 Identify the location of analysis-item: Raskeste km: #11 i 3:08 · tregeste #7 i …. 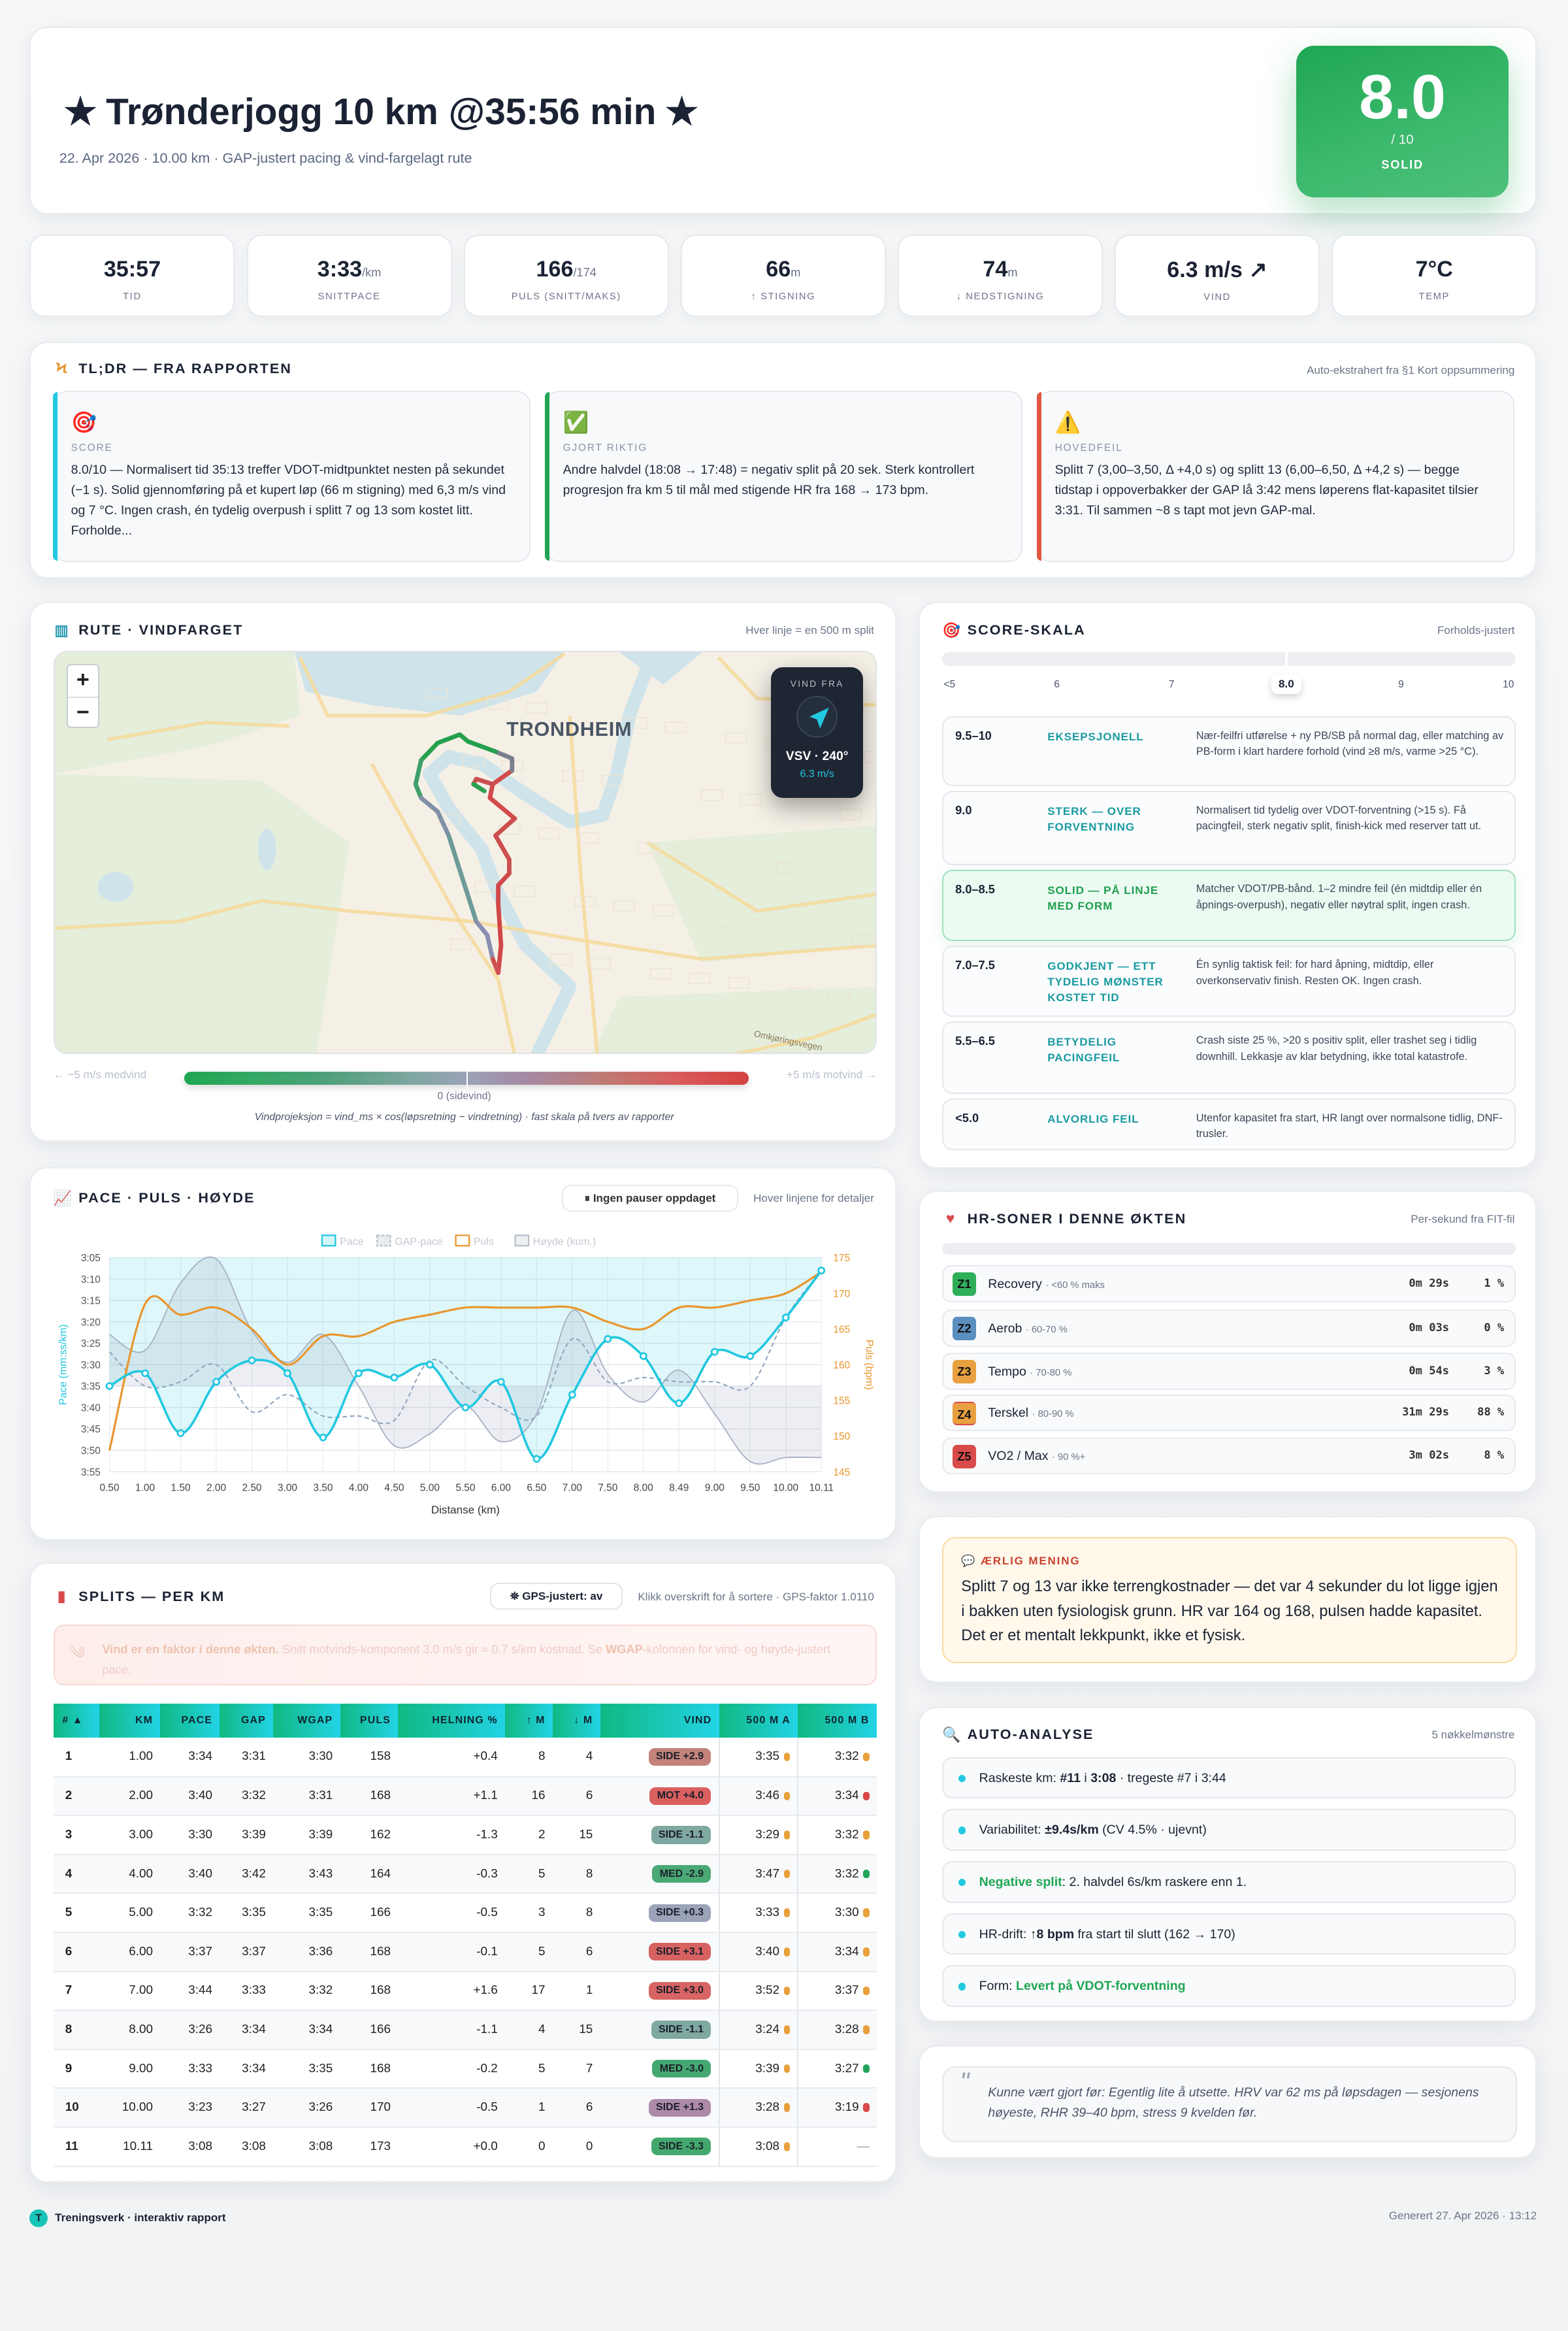
(1228, 1778).